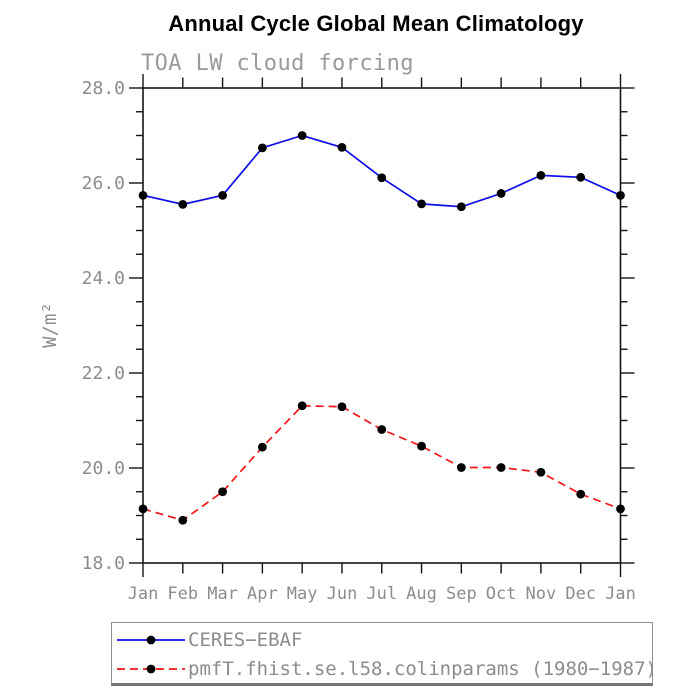 This screenshot has height=700, width=700. I want to click on x-tick-label: Jun, so click(342, 594).